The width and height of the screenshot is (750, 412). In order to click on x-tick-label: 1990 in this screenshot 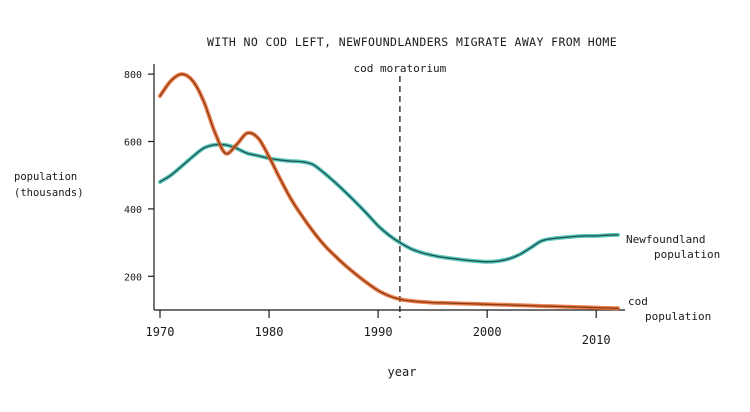, I will do `click(378, 332)`.